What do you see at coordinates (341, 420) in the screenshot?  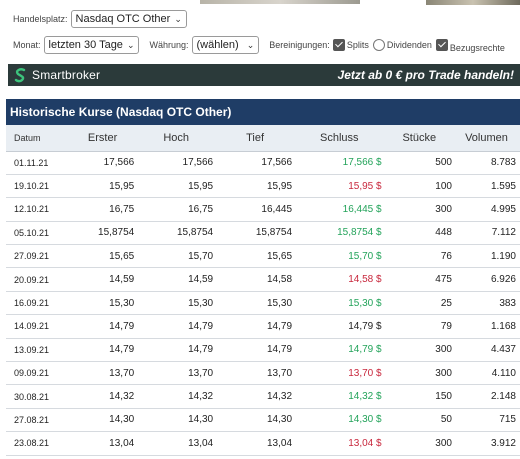 I see `cell-schluss: 14,30 $` at bounding box center [341, 420].